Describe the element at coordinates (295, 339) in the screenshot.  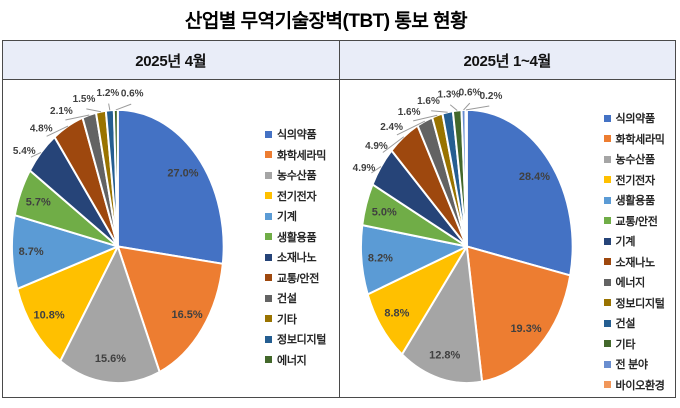
I see `legend-item: 정보디지털` at that location.